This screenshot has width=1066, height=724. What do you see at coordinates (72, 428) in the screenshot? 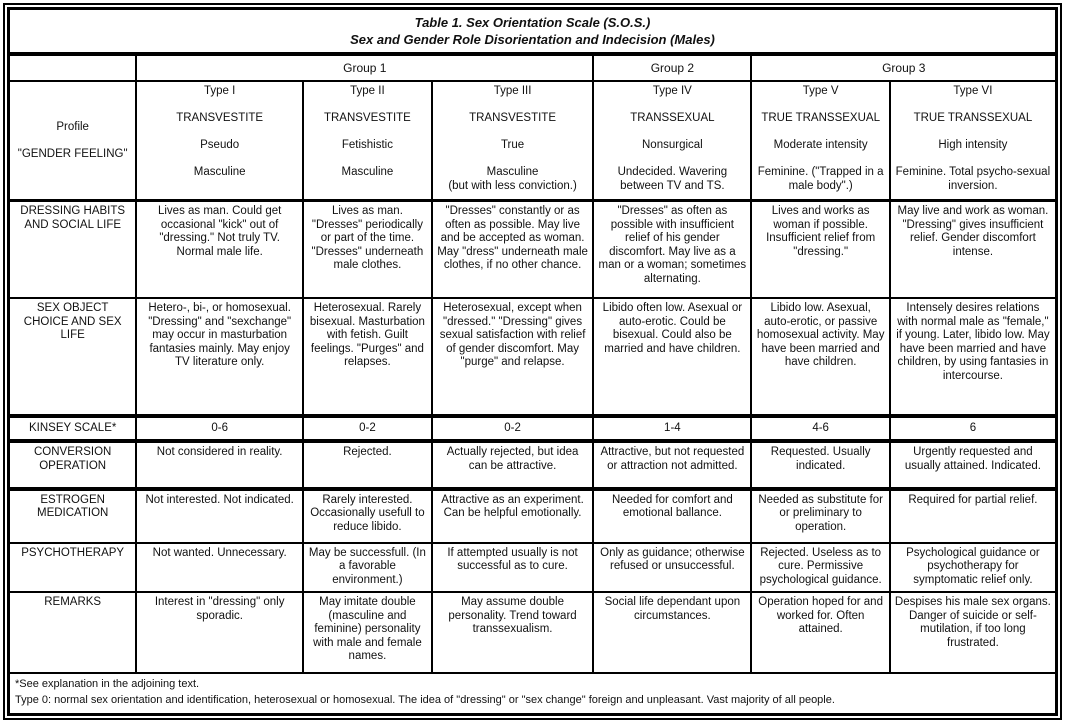
I see `row-label-kinsey-scale: KINSEY SCALE*` at bounding box center [72, 428].